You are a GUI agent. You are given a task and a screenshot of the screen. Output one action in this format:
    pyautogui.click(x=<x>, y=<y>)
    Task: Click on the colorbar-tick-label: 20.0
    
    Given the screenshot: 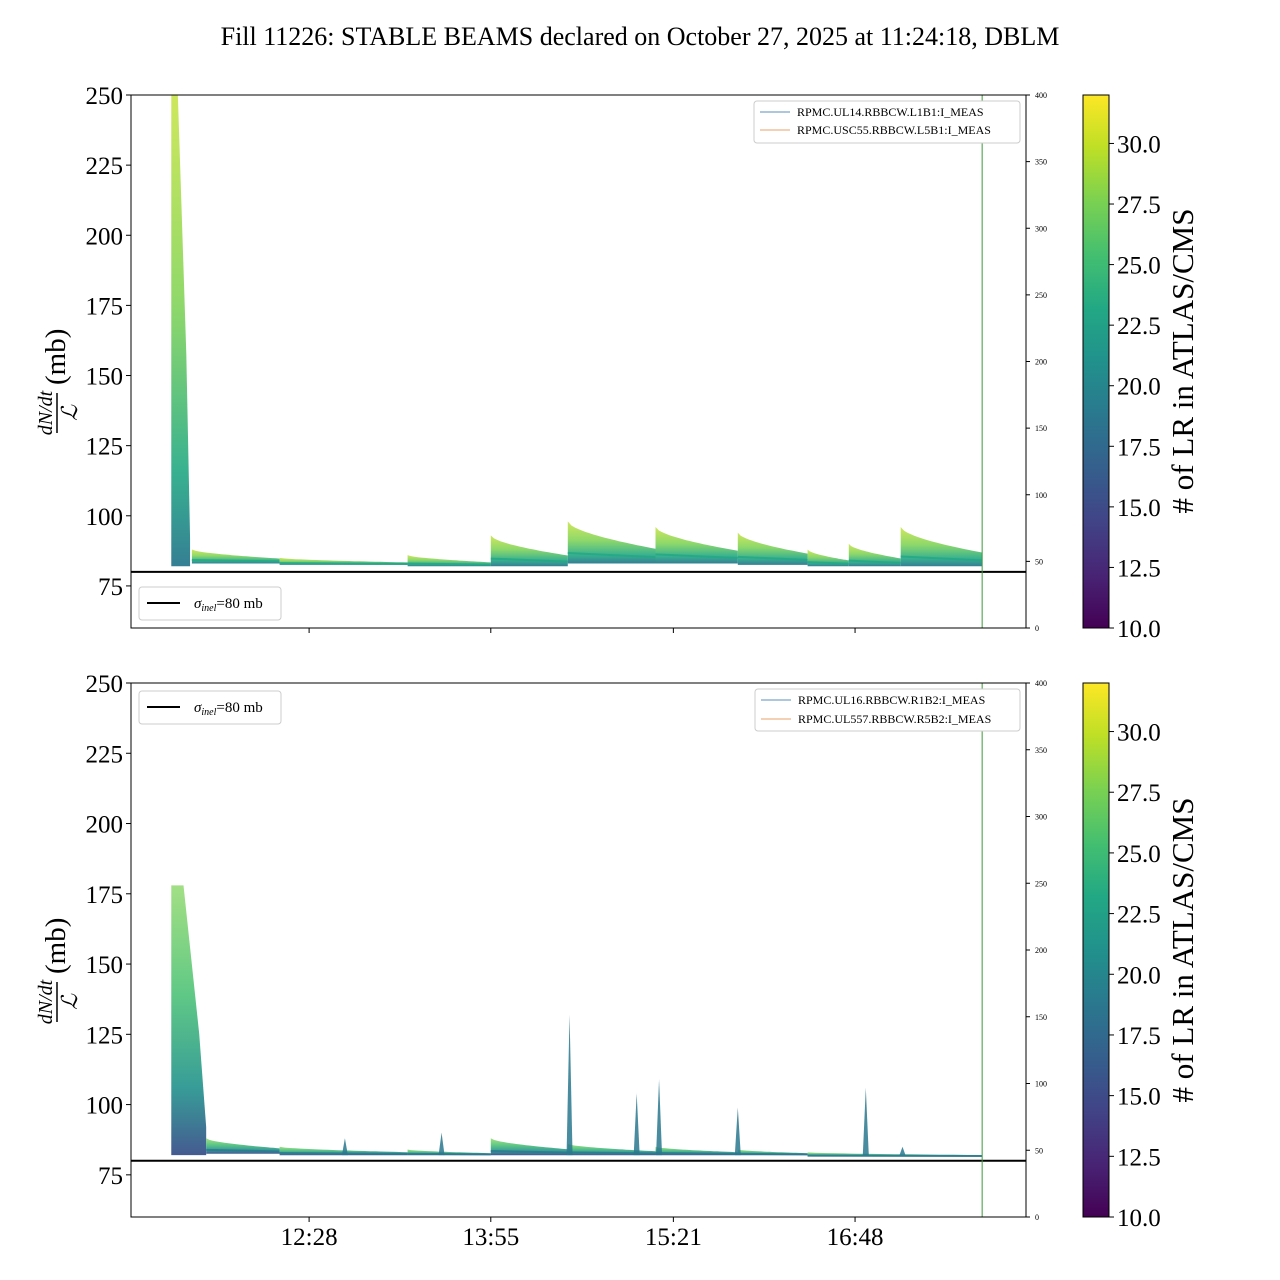 What is the action you would take?
    pyautogui.click(x=1139, y=975)
    